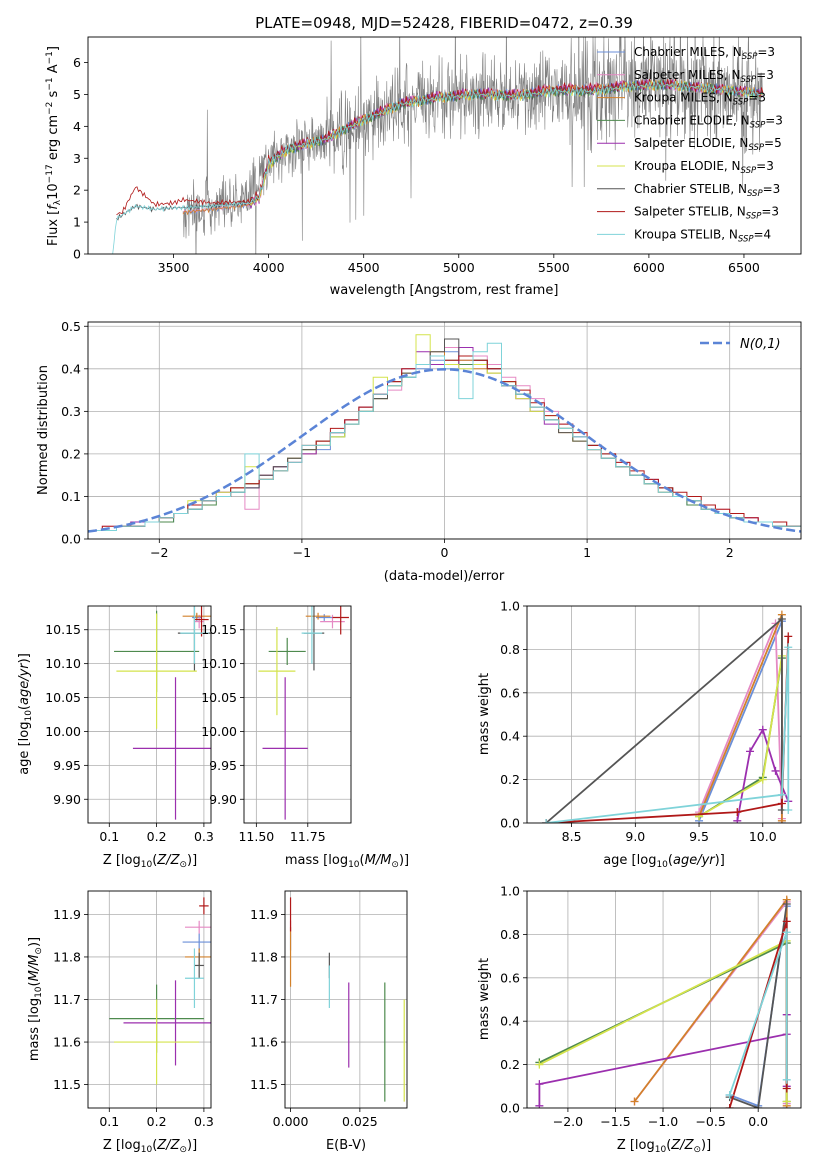 The height and width of the screenshot is (1170, 819). I want to click on y-tick-label: 11.6, so click(67, 1042).